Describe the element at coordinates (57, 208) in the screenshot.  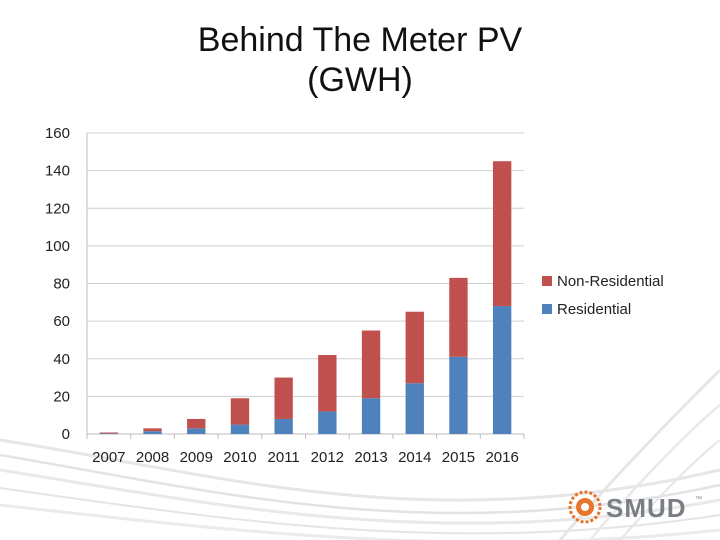
I see `y-tick-label: 120` at that location.